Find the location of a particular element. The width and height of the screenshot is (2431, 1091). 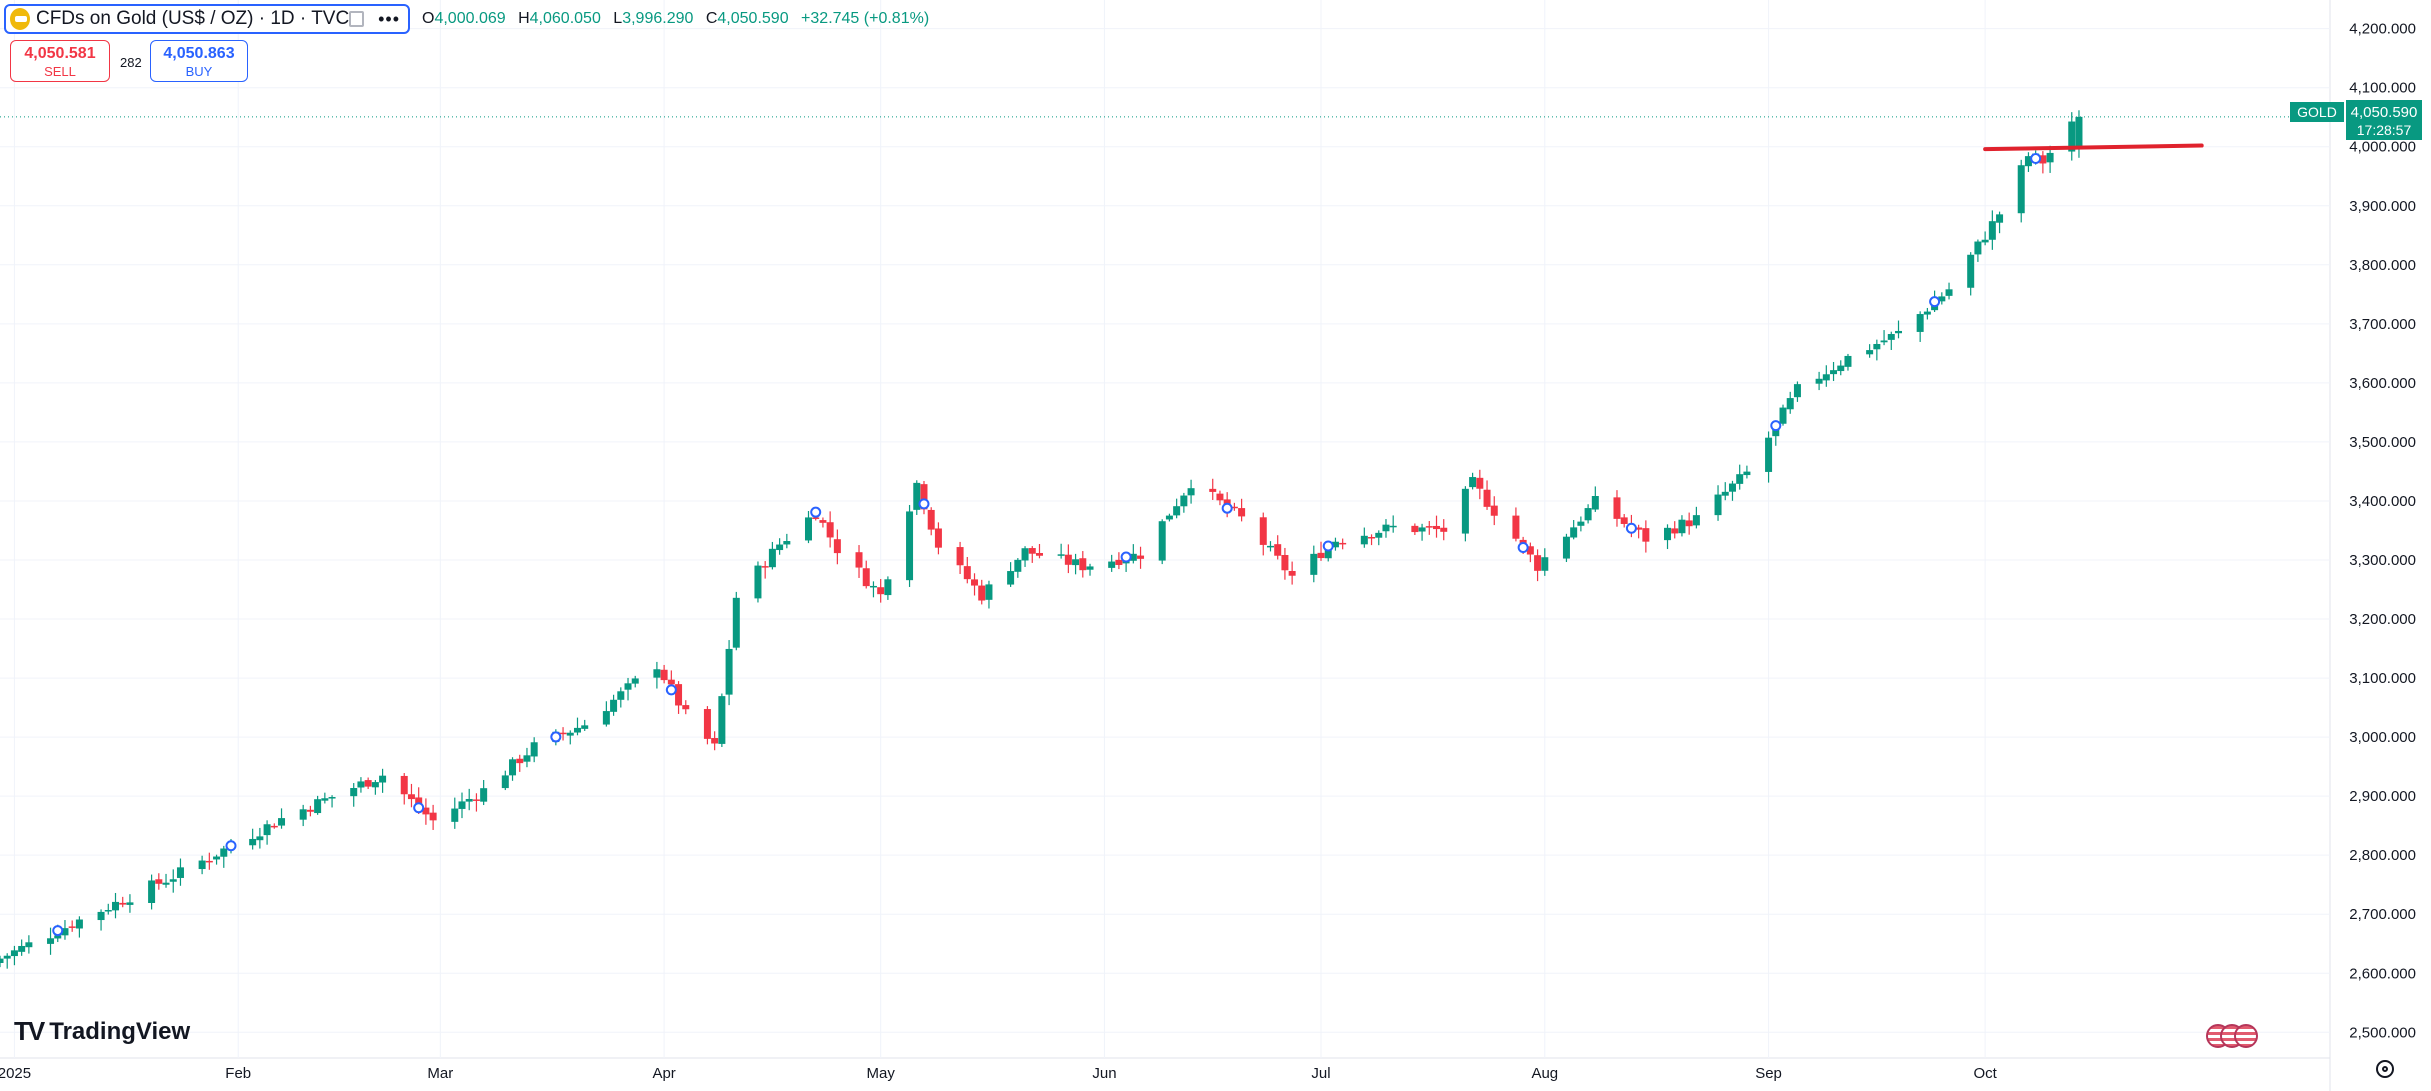

sell-button: 4,050.581 SELL is located at coordinates (60, 61).